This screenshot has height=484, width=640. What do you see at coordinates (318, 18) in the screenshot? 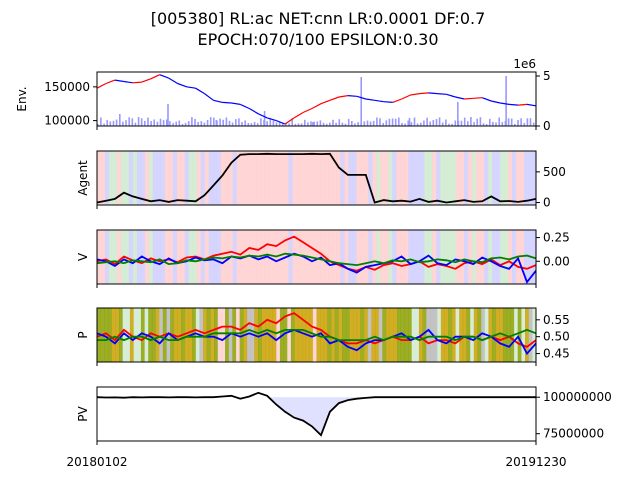
I see `figure-title-line1: [005380] RL:ac NET:cnn LR:0.0001 DF:0.7` at bounding box center [318, 18].